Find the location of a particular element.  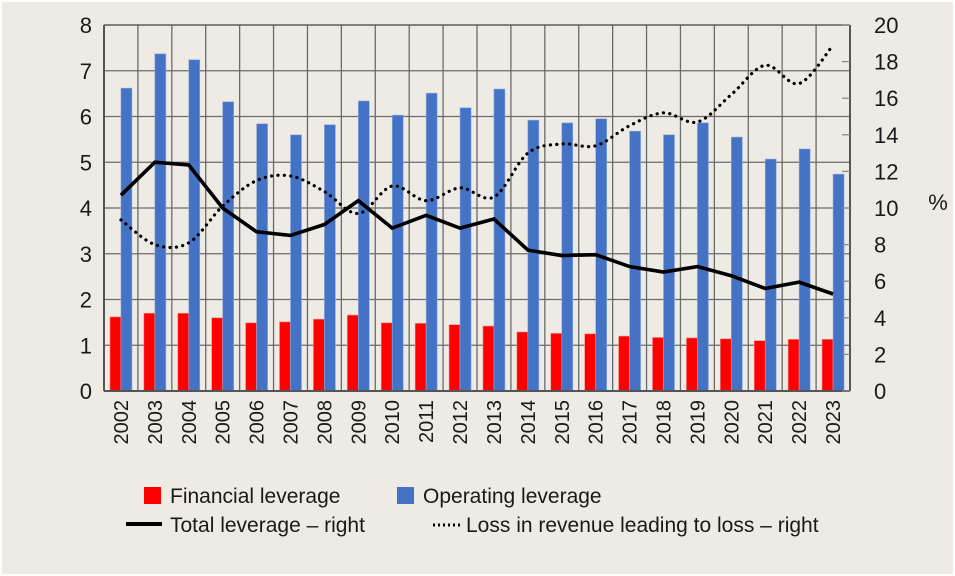

x-tick-label: 2018 is located at coordinates (665, 422).